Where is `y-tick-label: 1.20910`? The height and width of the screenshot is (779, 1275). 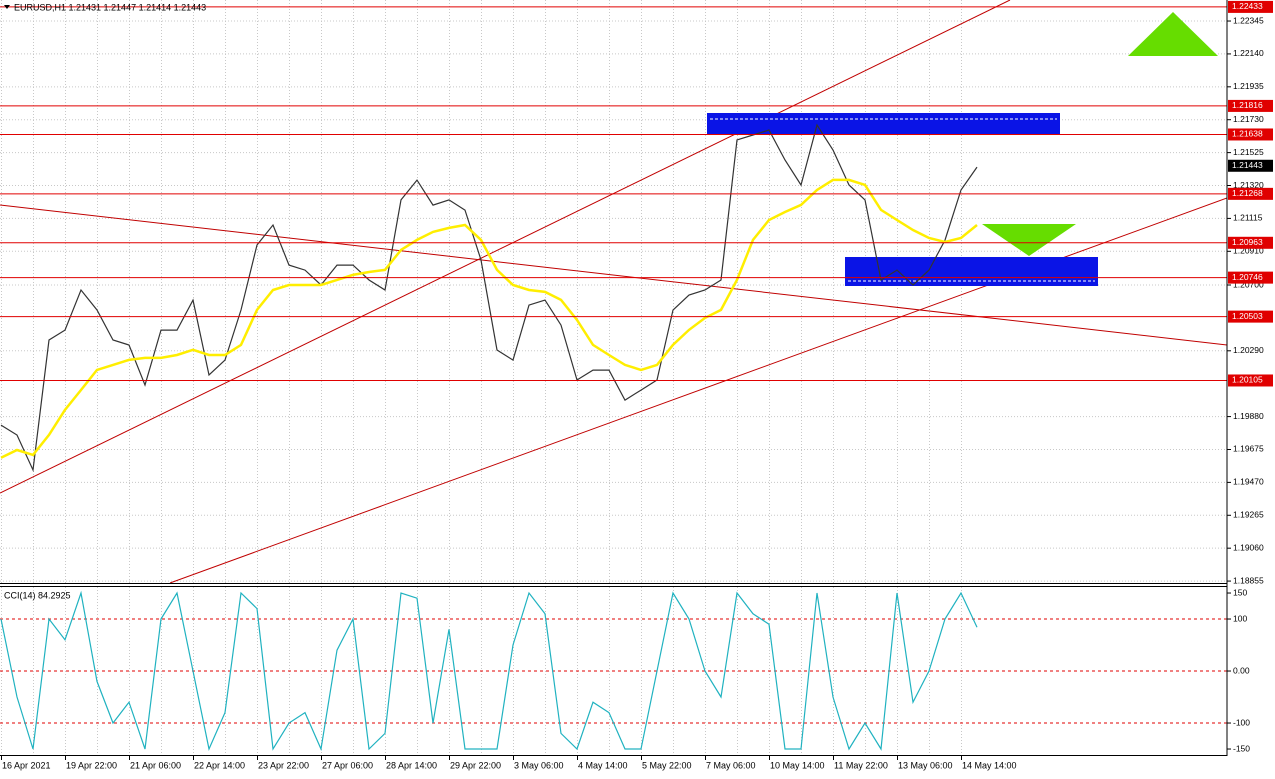
y-tick-label: 1.20910 is located at coordinates (1248, 251).